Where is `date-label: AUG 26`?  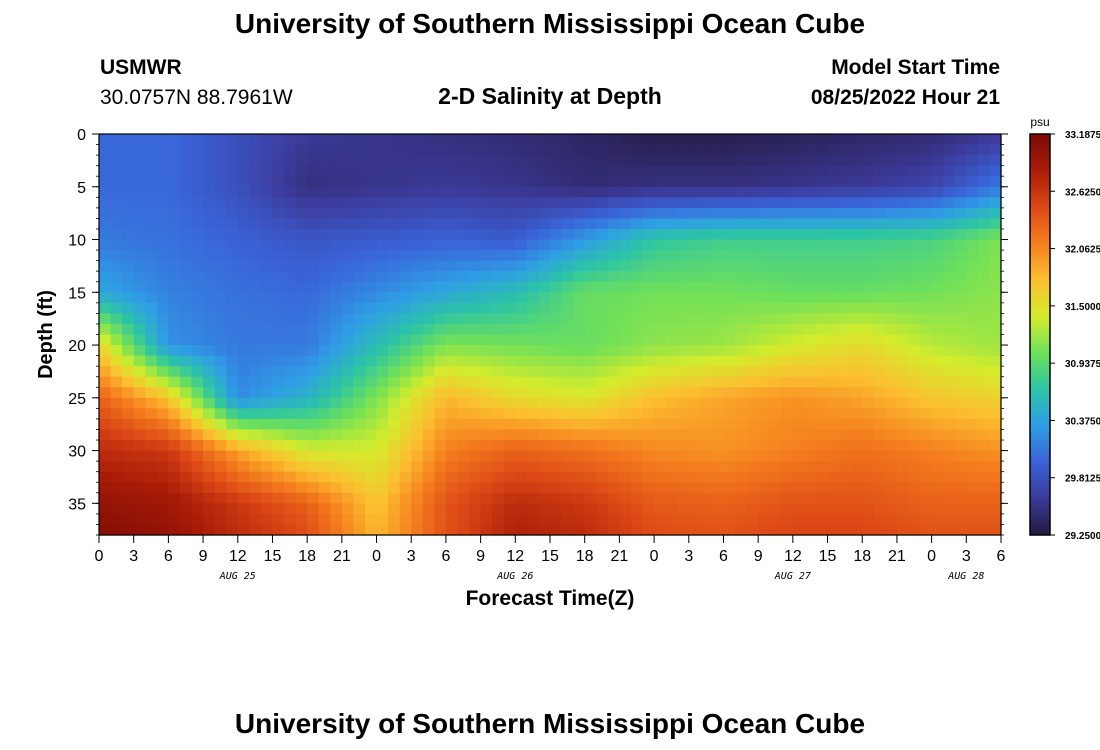 date-label: AUG 26 is located at coordinates (514, 576).